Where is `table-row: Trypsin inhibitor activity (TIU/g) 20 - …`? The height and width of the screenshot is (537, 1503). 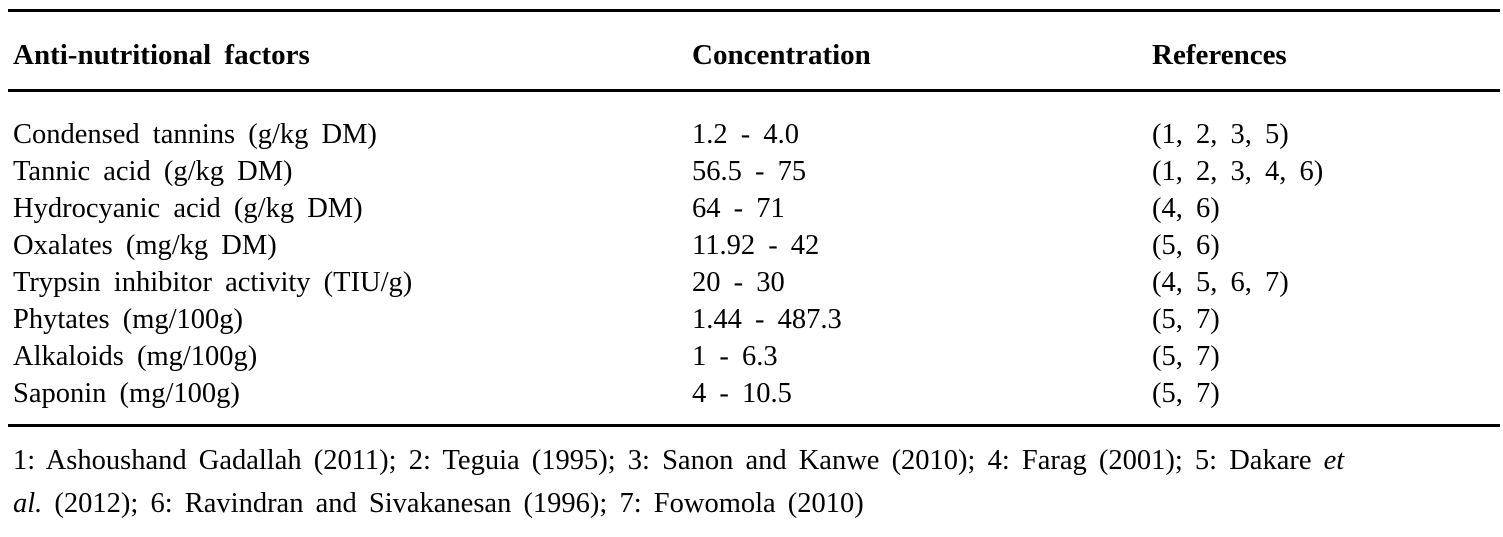
table-row: Trypsin inhibitor activity (TIU/g) 20 - … is located at coordinates (754, 282).